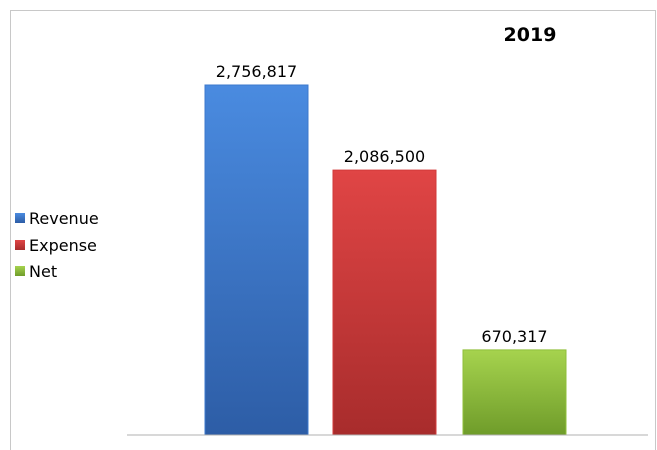 Image resolution: width=657 pixels, height=450 pixels. Describe the element at coordinates (384, 156) in the screenshot. I see `data-label-expense: 2,086,500` at that location.